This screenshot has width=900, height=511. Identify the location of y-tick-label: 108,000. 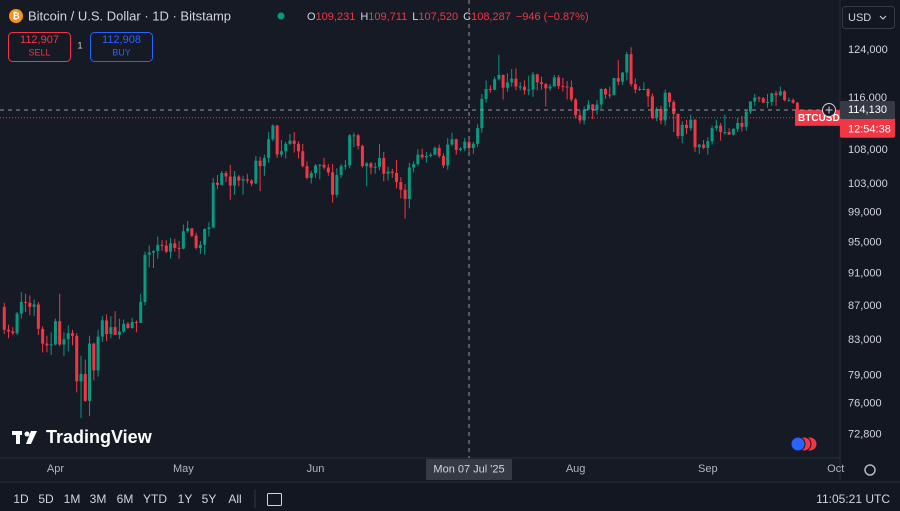
(868, 150).